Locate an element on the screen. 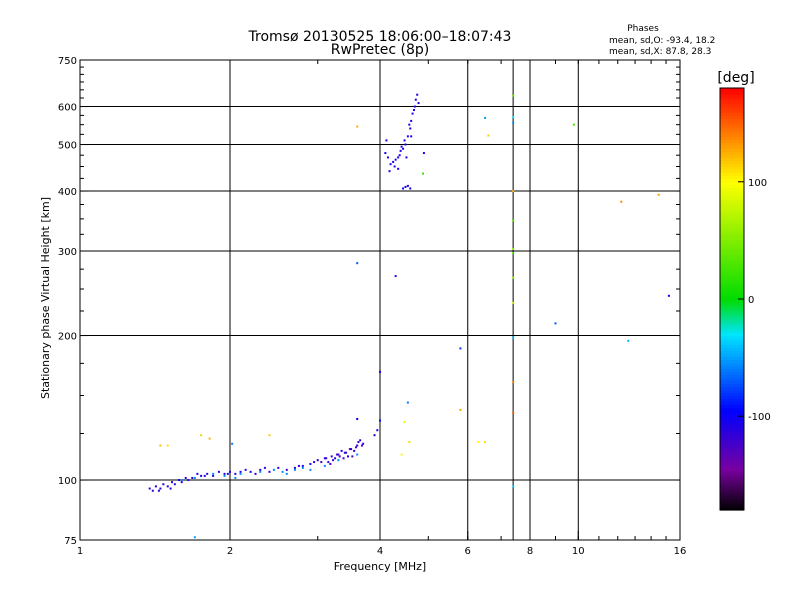  chart-title: Tromsø 20130525 18:06:00–18:07:43 is located at coordinates (380, 37).